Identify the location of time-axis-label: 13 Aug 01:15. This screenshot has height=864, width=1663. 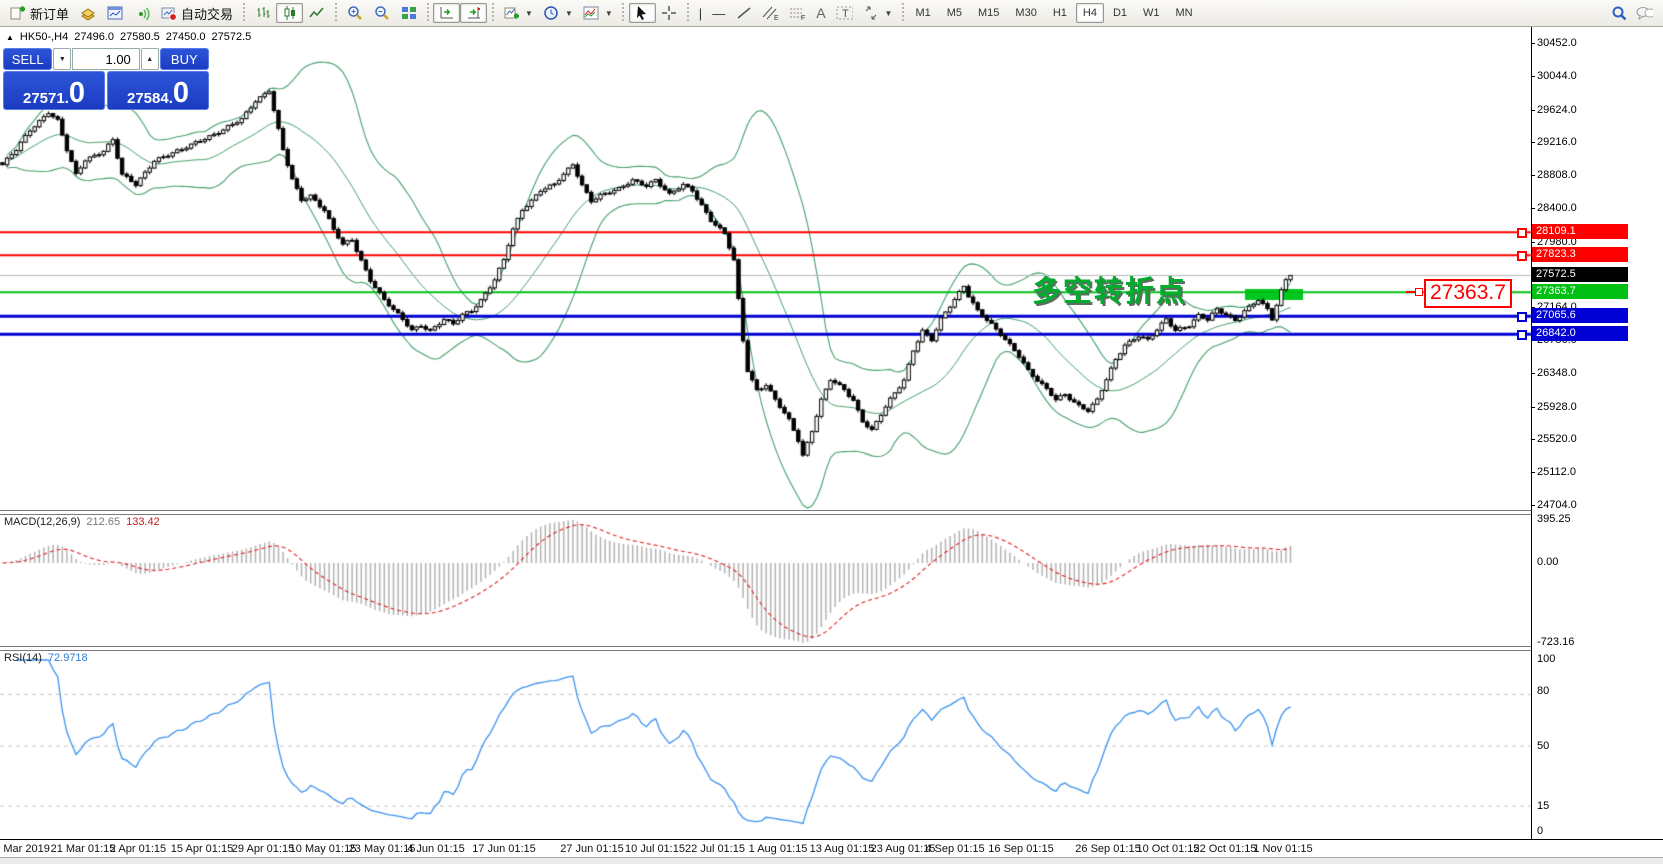
(842, 849).